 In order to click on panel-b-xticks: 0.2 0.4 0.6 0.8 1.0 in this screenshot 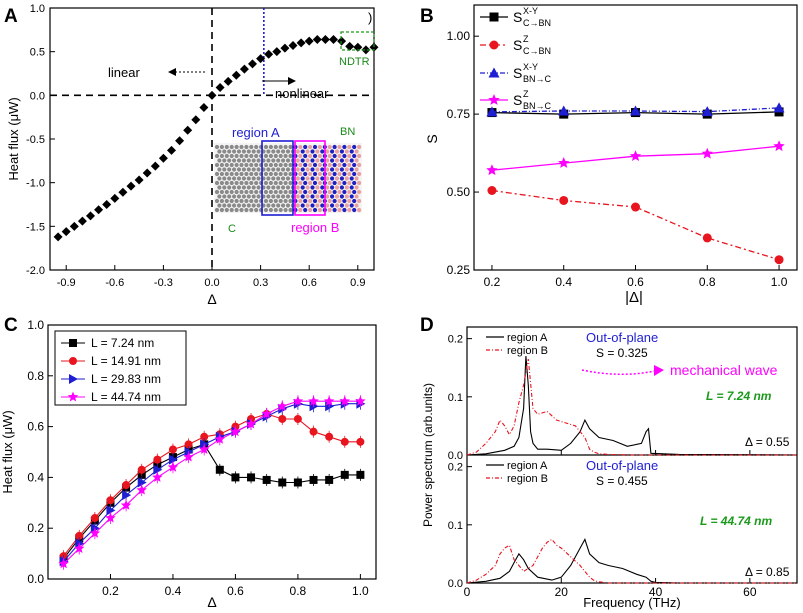, I will do `click(636, 277)`.